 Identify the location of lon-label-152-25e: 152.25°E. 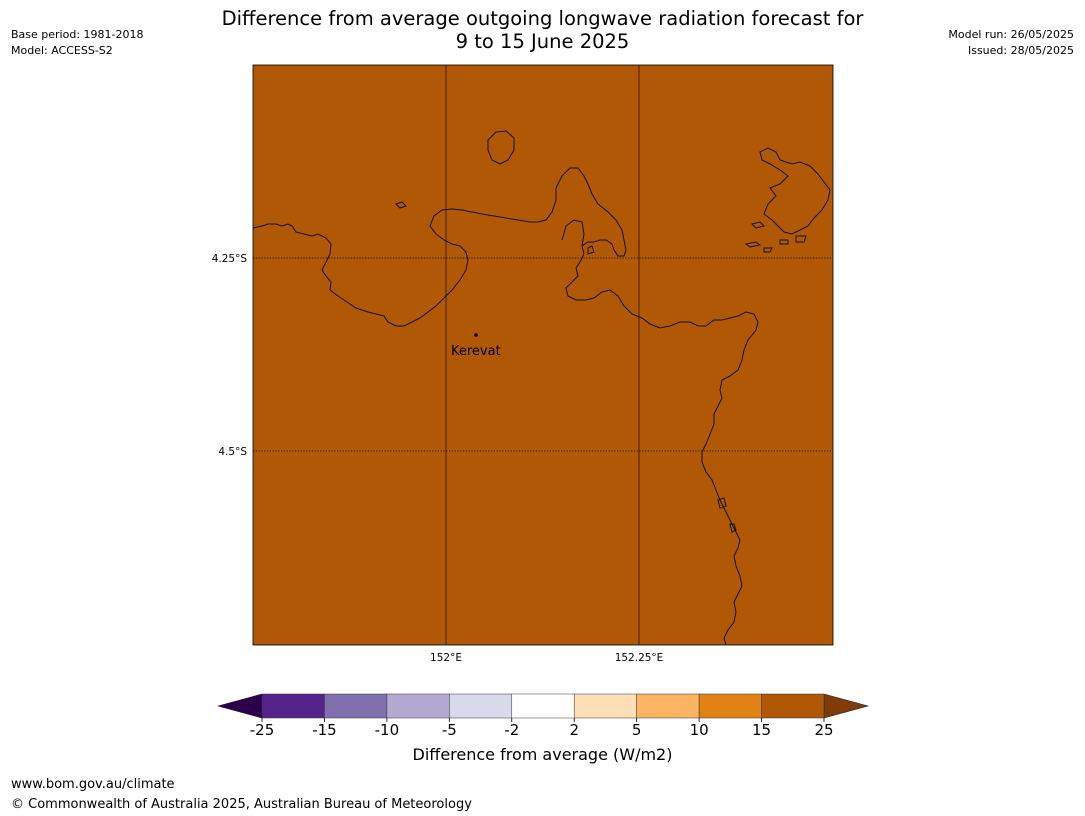
(639, 658).